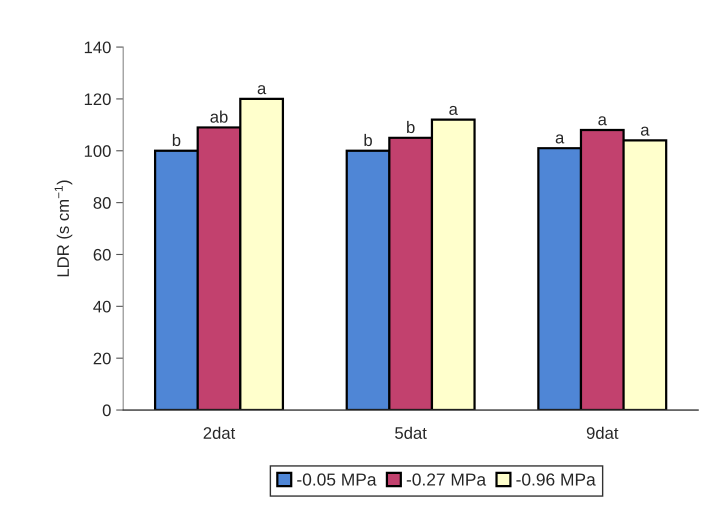  Describe the element at coordinates (63, 228) in the screenshot. I see `y-axis-title: LDR (s cm$^{−1}$)` at that location.